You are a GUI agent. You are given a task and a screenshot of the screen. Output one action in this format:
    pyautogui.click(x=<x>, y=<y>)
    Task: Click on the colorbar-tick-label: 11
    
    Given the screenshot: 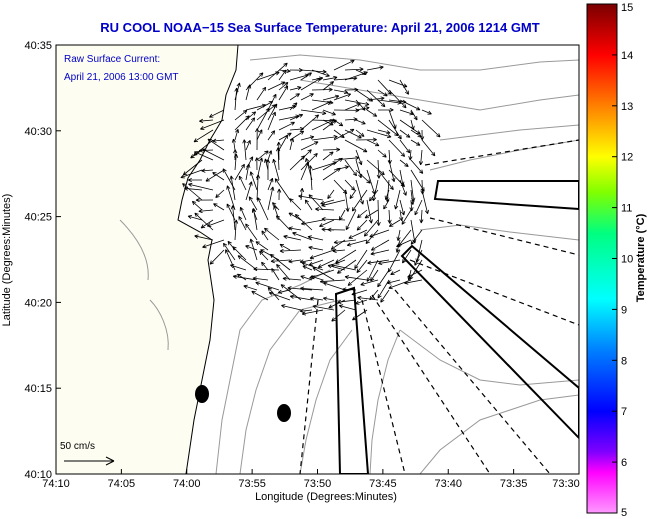 What is the action you would take?
    pyautogui.click(x=626, y=209)
    